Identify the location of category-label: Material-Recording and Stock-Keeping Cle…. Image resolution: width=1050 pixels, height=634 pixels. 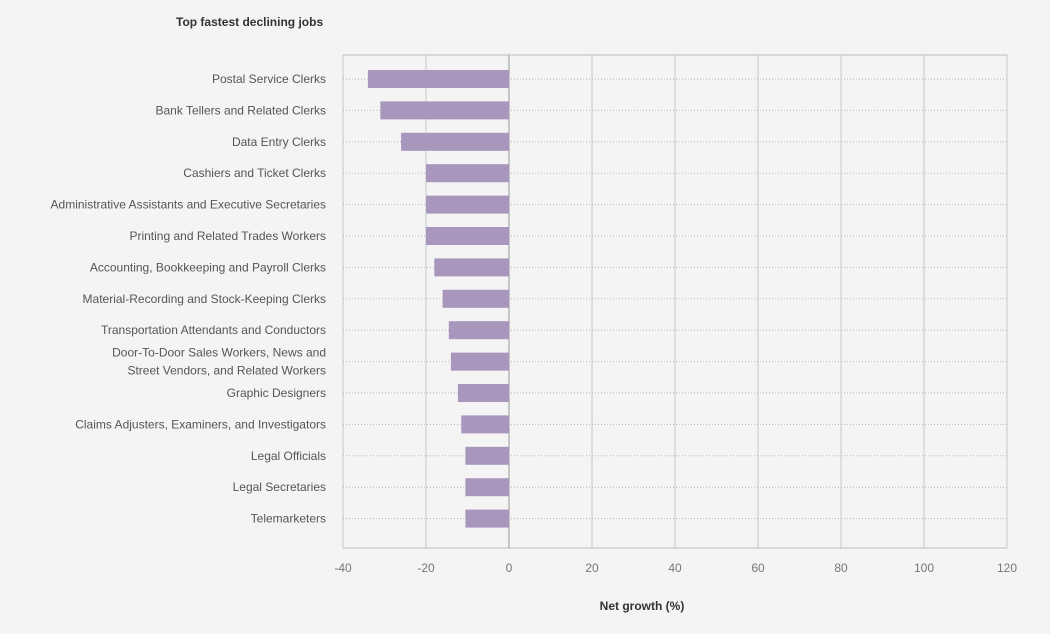
(204, 299).